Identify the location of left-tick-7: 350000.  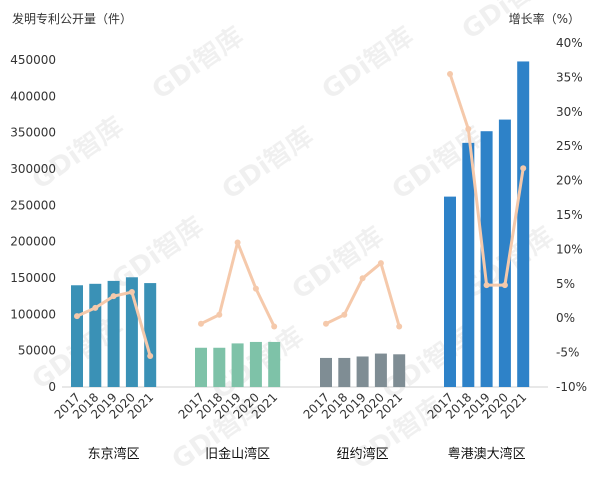
(33, 133).